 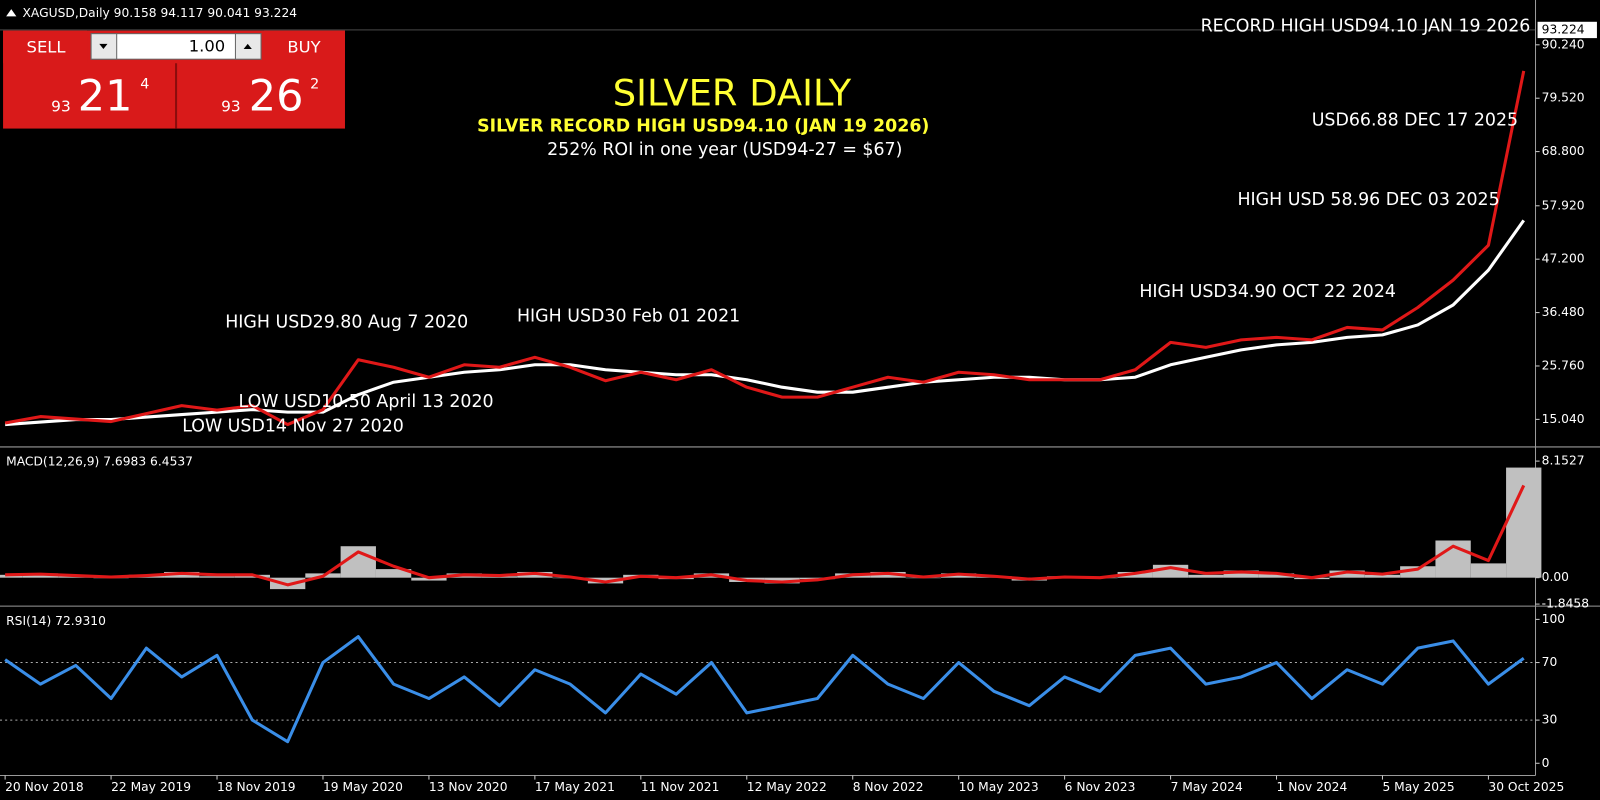 I want to click on rsi-title: RSI(14) 72.9310, so click(x=56, y=621).